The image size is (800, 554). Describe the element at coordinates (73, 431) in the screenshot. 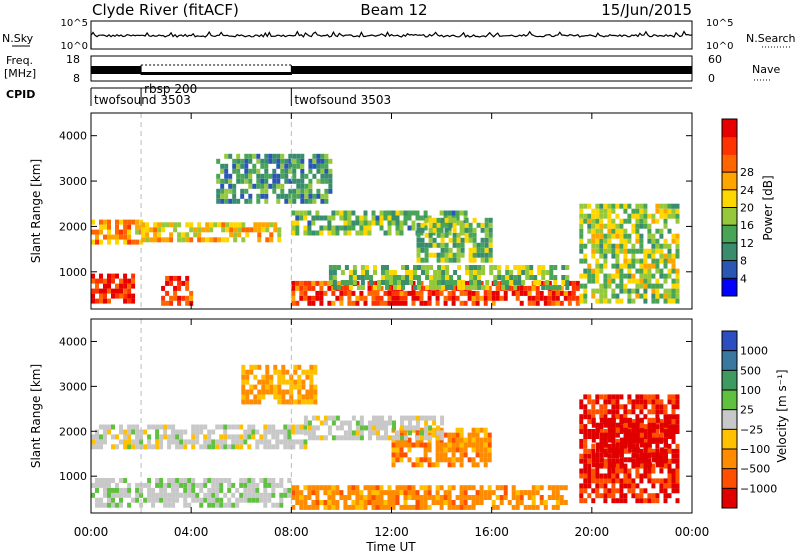

I see `y-tick-label: 2000` at that location.